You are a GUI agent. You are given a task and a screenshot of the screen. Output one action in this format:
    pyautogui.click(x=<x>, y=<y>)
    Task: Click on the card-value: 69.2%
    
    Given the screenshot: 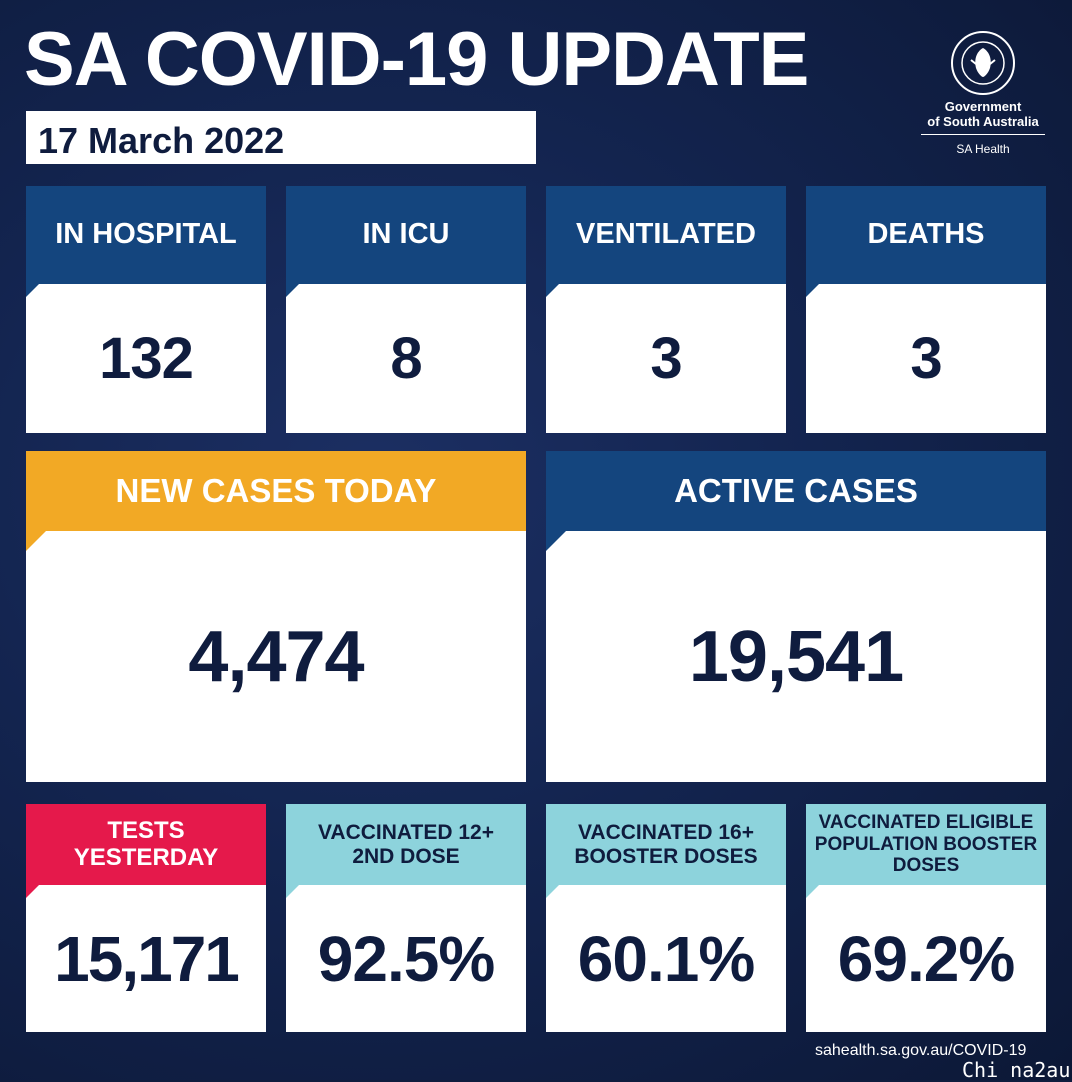 What is the action you would take?
    pyautogui.click(x=926, y=958)
    